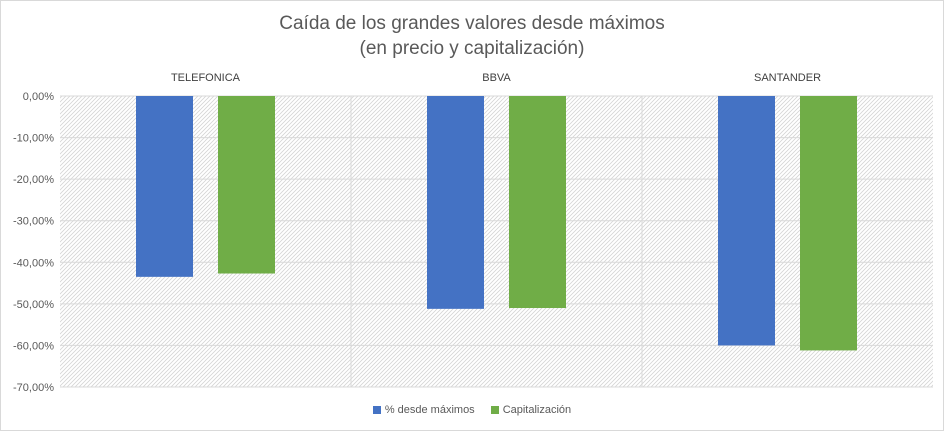  I want to click on y-tick-label: -20,00%, so click(33, 180).